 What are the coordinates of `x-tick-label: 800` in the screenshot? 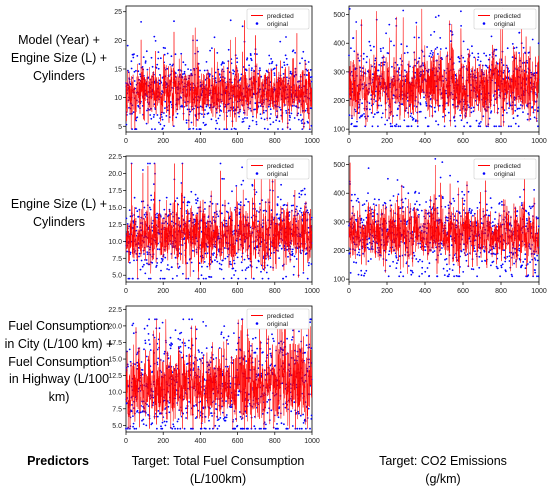 It's located at (501, 291).